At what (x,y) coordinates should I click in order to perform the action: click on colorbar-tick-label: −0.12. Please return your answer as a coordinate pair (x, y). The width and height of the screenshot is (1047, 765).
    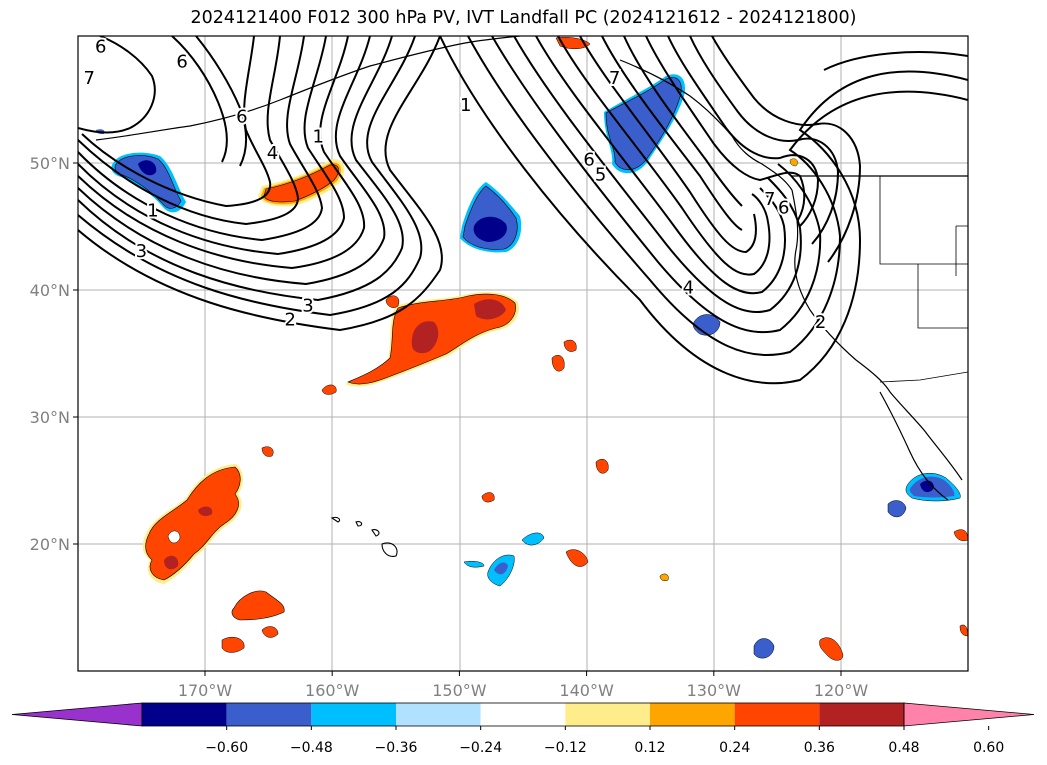
    Looking at the image, I should click on (565, 748).